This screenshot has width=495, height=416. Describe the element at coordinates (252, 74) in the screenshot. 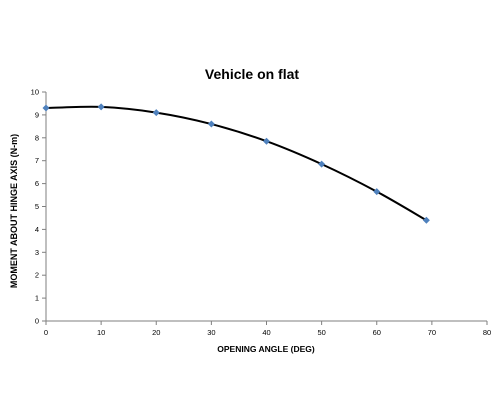

I see `chart-title: Vehicle on flat` at that location.